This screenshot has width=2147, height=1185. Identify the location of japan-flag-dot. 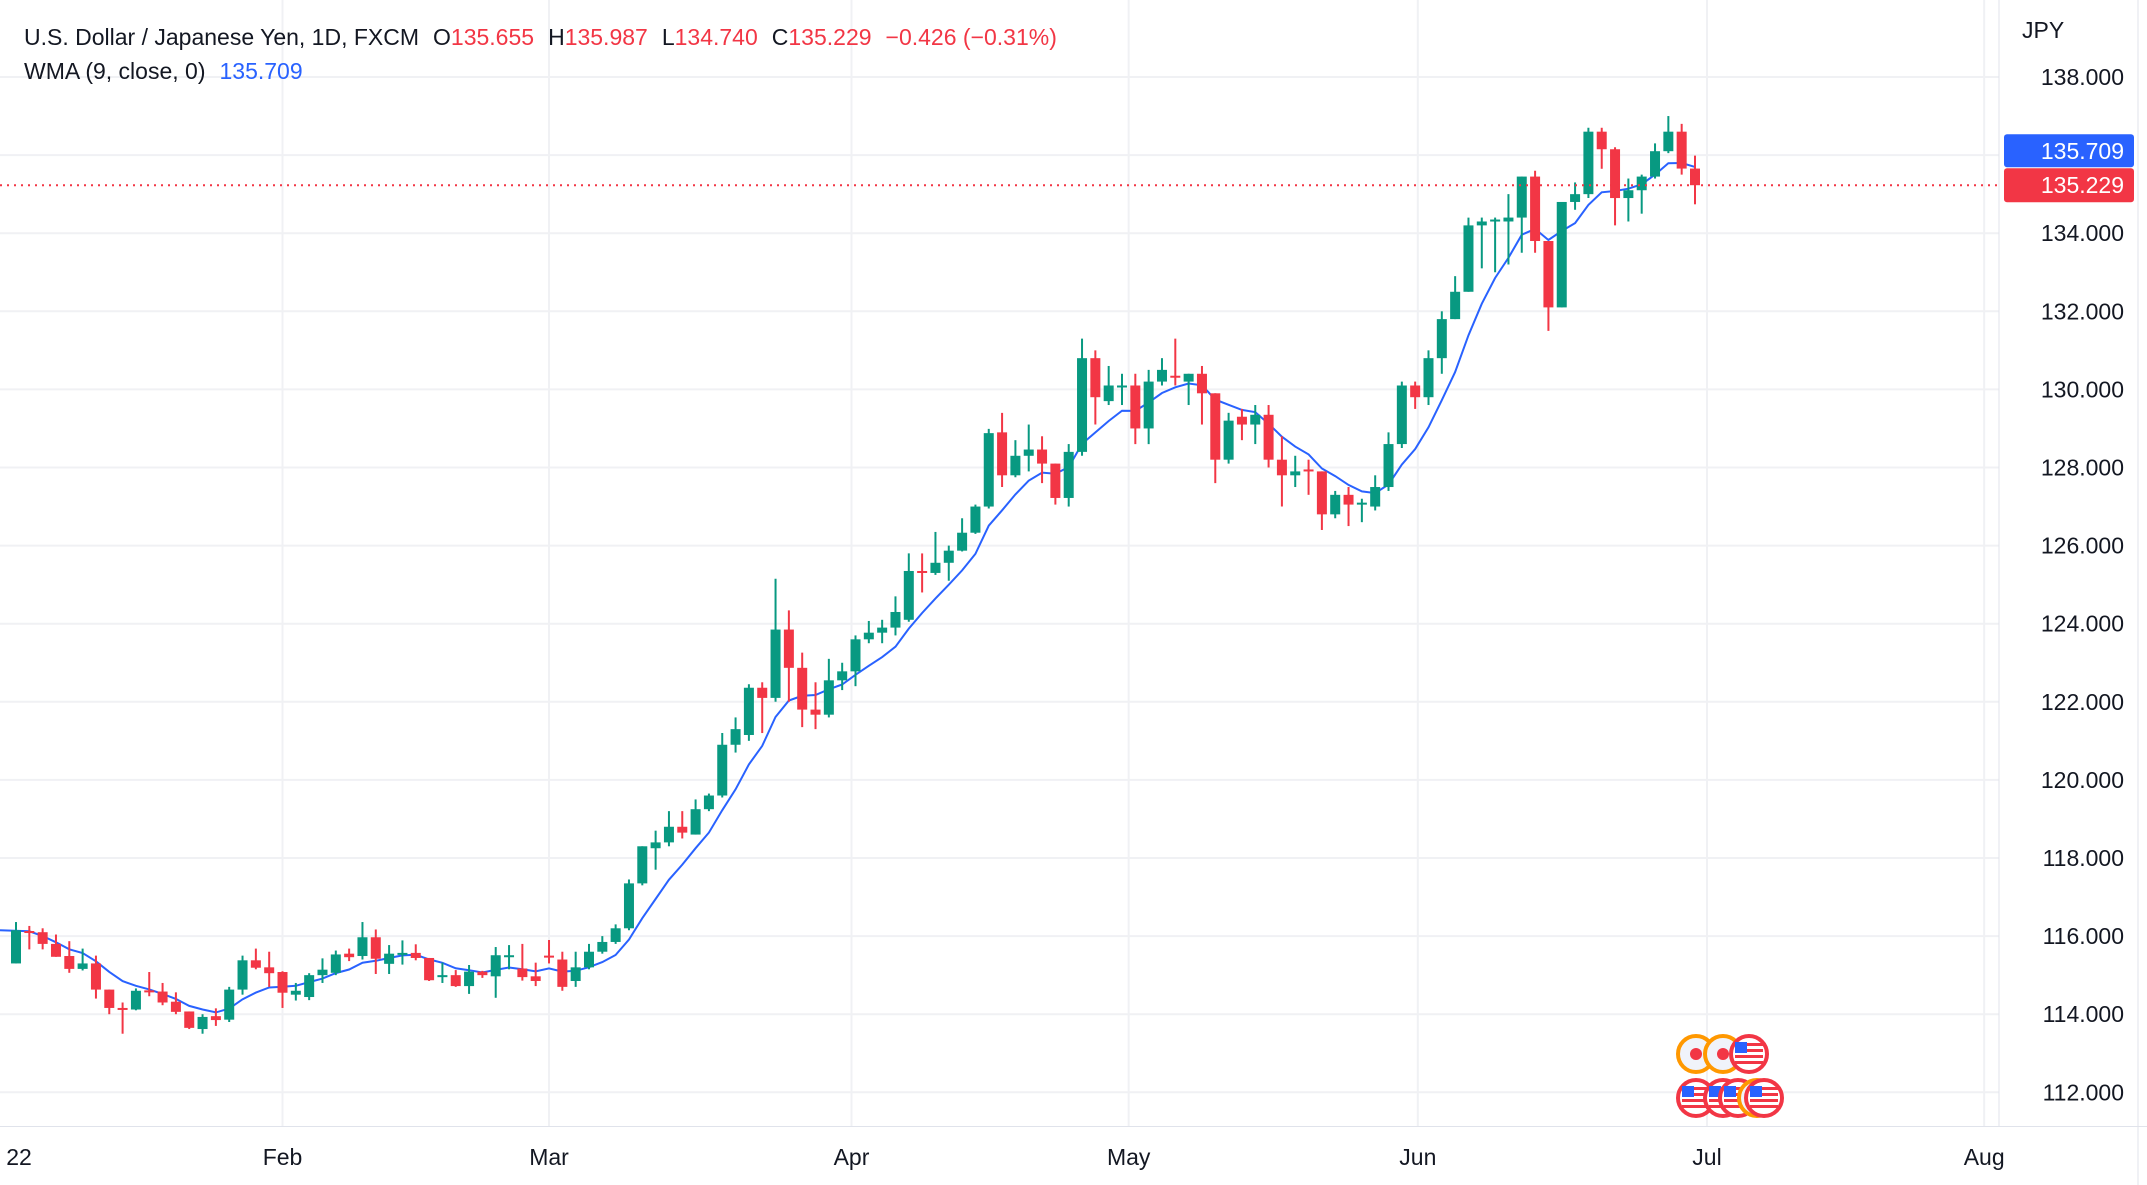
(1723, 1054).